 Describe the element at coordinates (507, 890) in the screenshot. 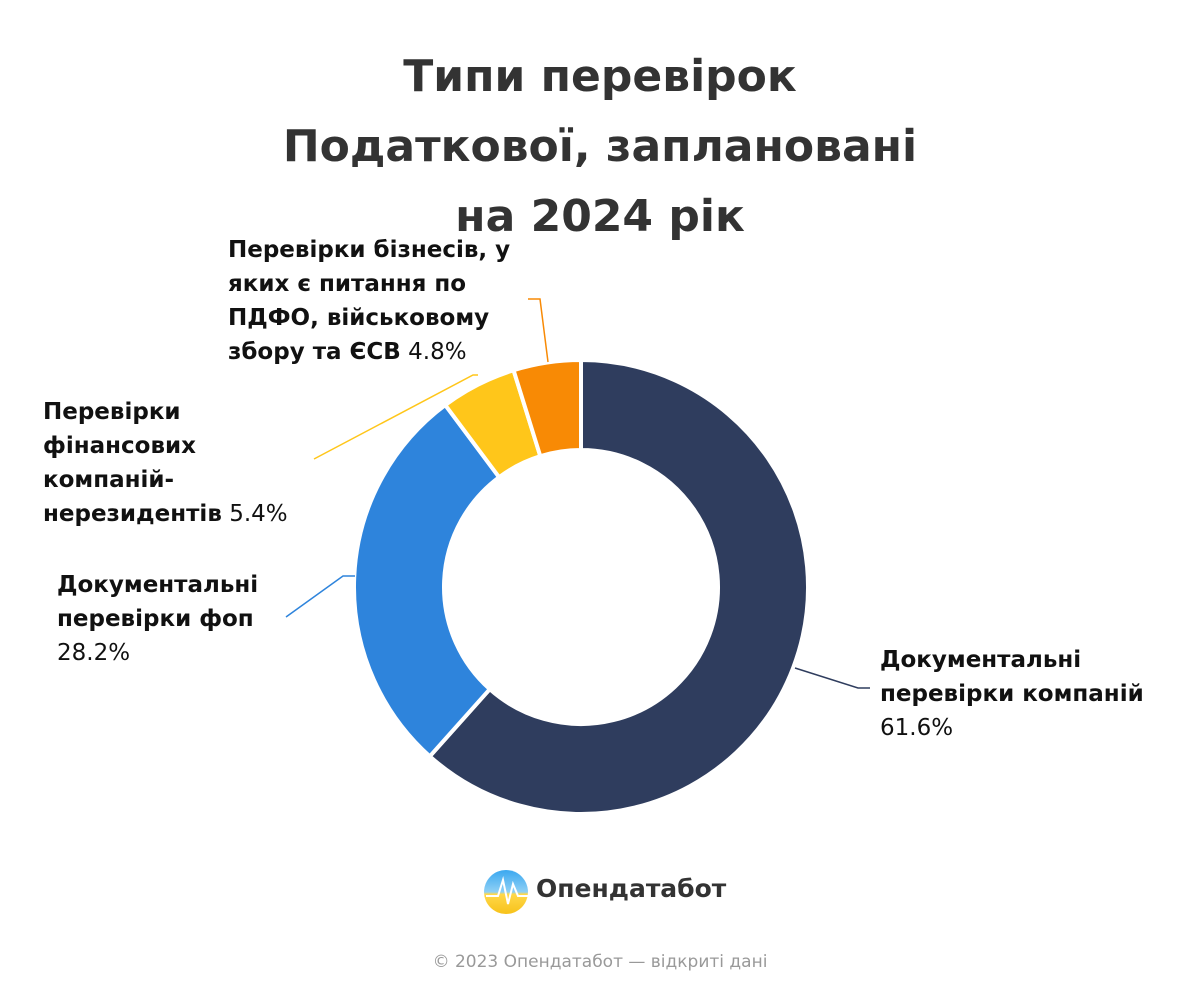

I see `logo-wave` at that location.